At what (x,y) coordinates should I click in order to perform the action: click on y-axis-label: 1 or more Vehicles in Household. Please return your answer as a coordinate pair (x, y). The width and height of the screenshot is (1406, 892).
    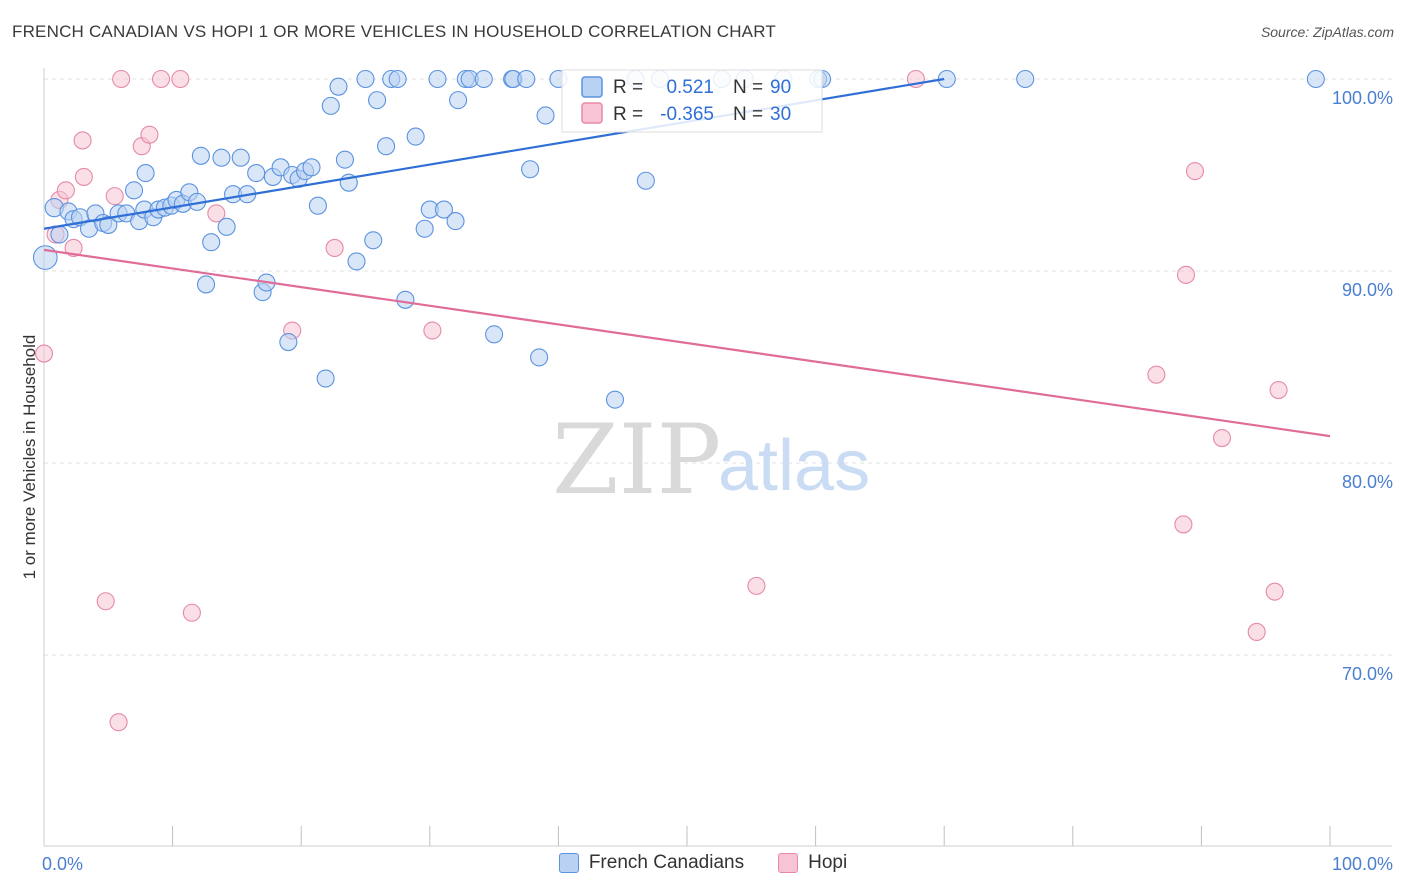
    Looking at the image, I should click on (29, 457).